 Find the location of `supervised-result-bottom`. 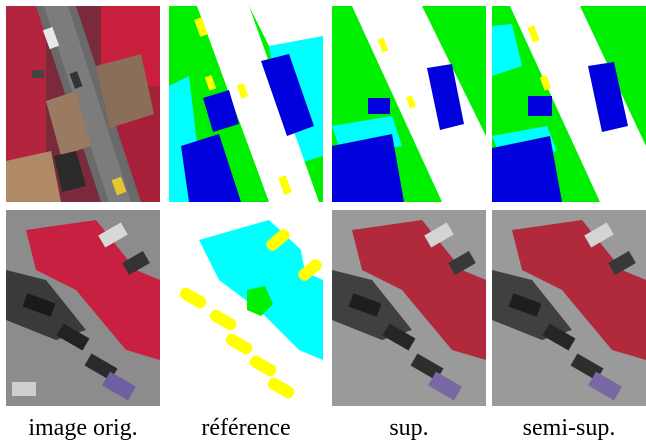

supervised-result-bottom is located at coordinates (409, 308).